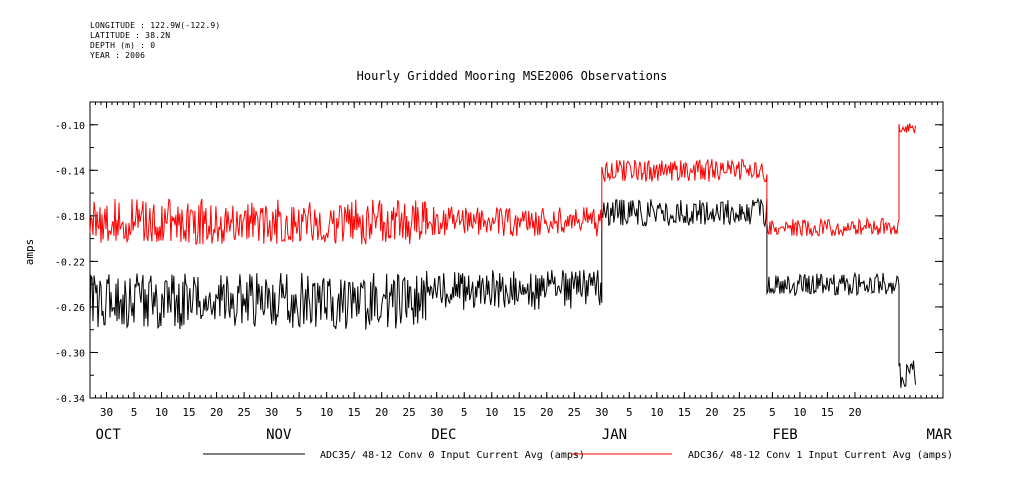 The height and width of the screenshot is (504, 1009). I want to click on depth-label: DEPTH (m) : 0, so click(123, 45).